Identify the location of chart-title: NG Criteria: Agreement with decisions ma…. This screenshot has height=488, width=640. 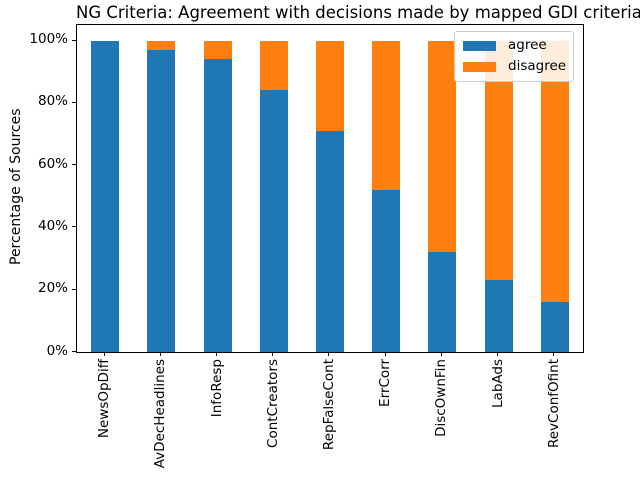
(358, 12).